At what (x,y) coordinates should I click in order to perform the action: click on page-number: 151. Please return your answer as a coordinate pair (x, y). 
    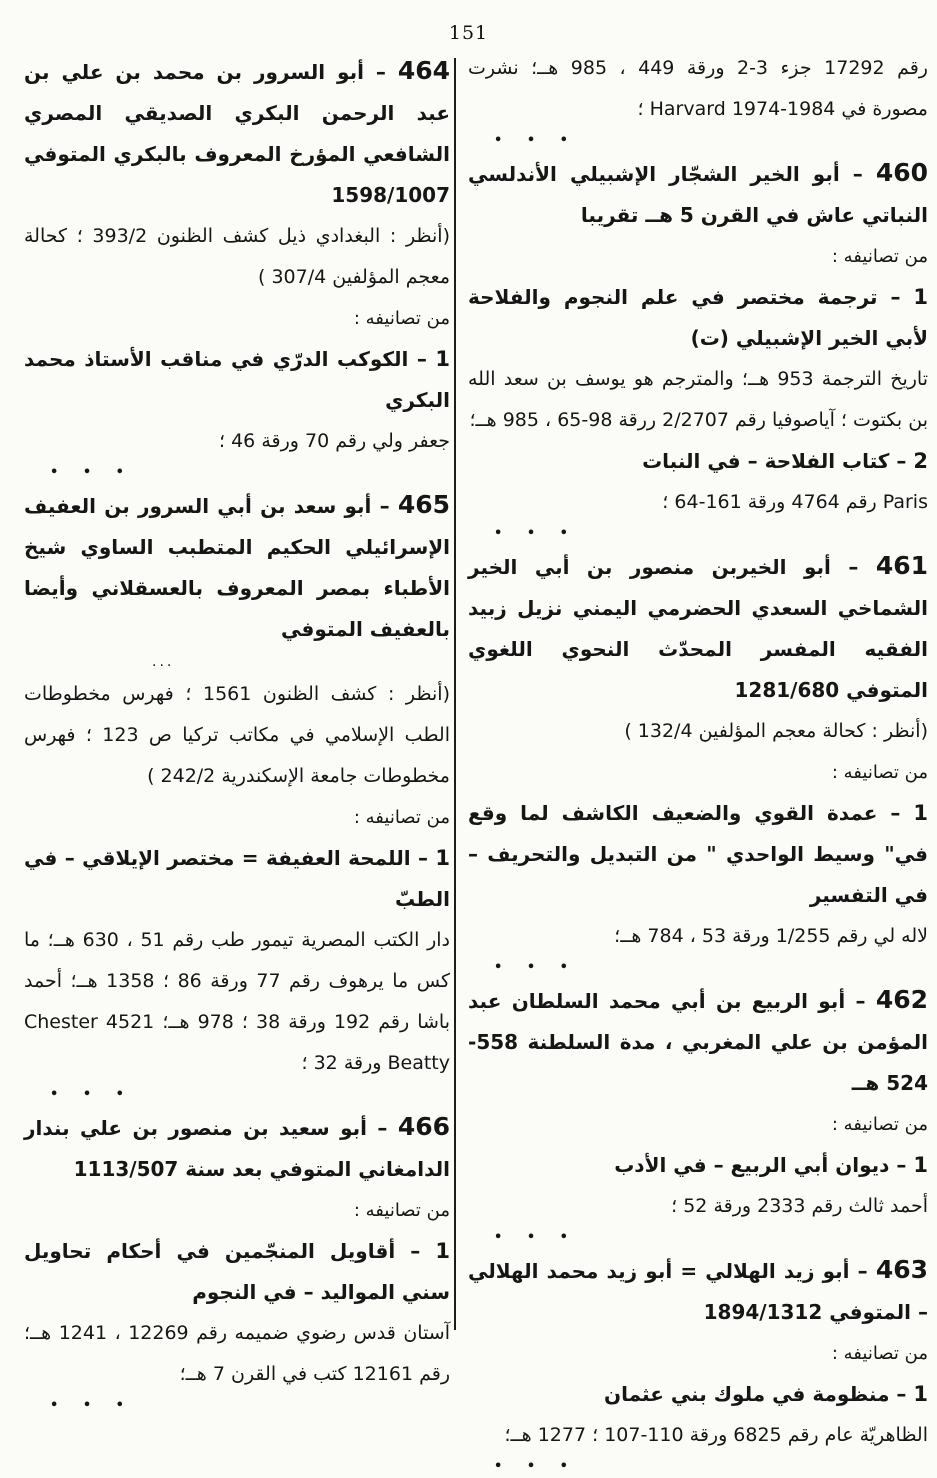
    Looking at the image, I should click on (468, 33).